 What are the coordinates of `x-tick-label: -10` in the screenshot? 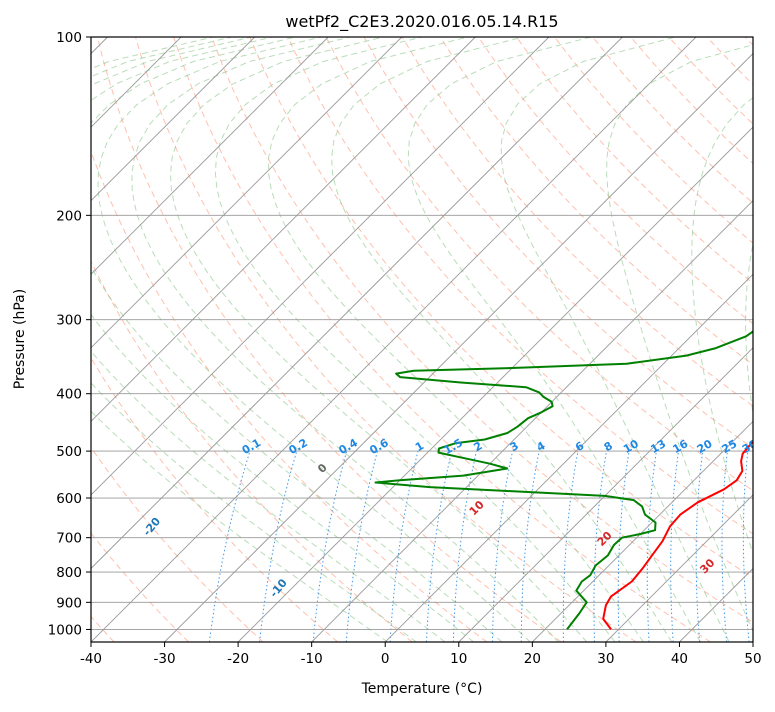 It's located at (312, 659).